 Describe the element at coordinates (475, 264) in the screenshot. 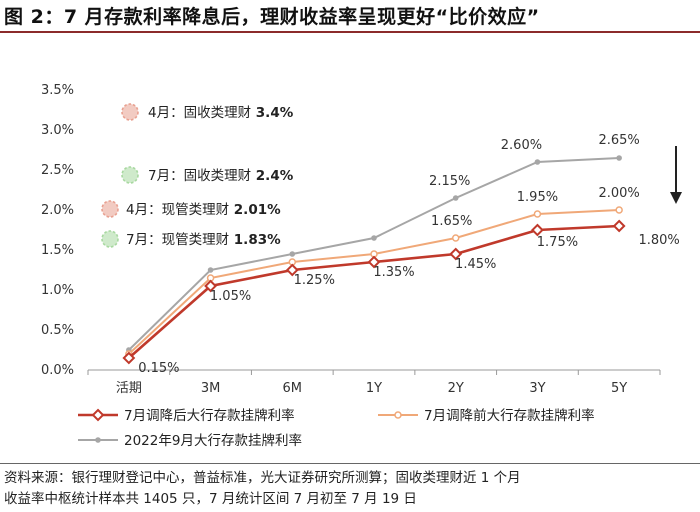

I see `data-label: 1.45%` at that location.